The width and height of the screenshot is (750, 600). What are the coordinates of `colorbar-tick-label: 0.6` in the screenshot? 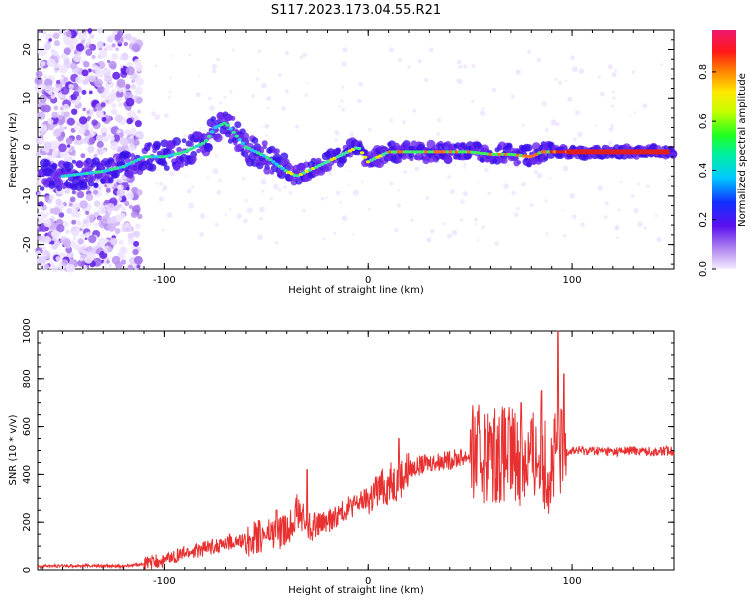 It's located at (703, 121).